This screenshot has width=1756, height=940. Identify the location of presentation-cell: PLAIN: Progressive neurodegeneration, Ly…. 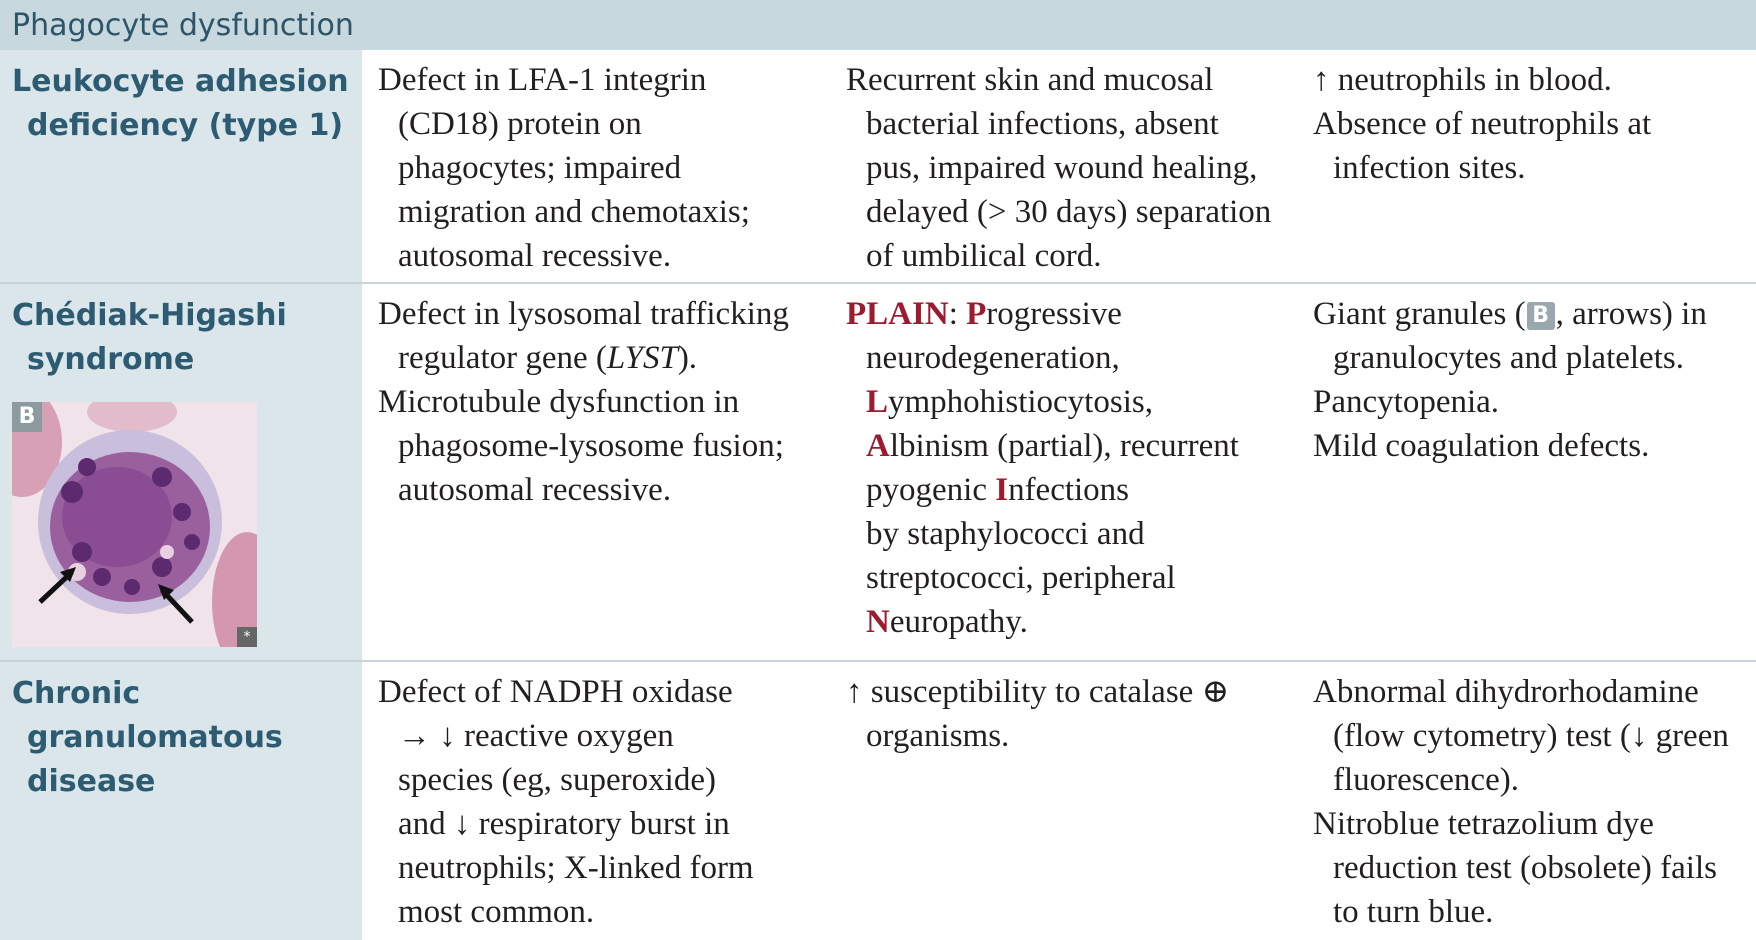
(1042, 468).